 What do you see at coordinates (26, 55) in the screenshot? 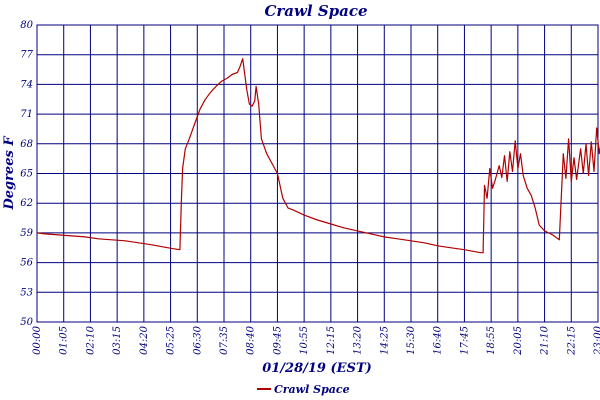
I see `y-tick-label: 77` at bounding box center [26, 55].